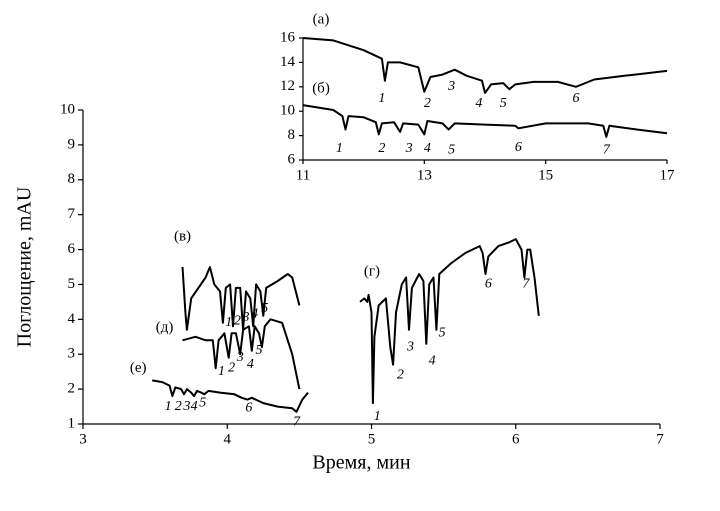 Image resolution: width=720 pixels, height=511 pixels. What do you see at coordinates (138, 368) in the screenshot?
I see `series-label: (е)` at bounding box center [138, 368].